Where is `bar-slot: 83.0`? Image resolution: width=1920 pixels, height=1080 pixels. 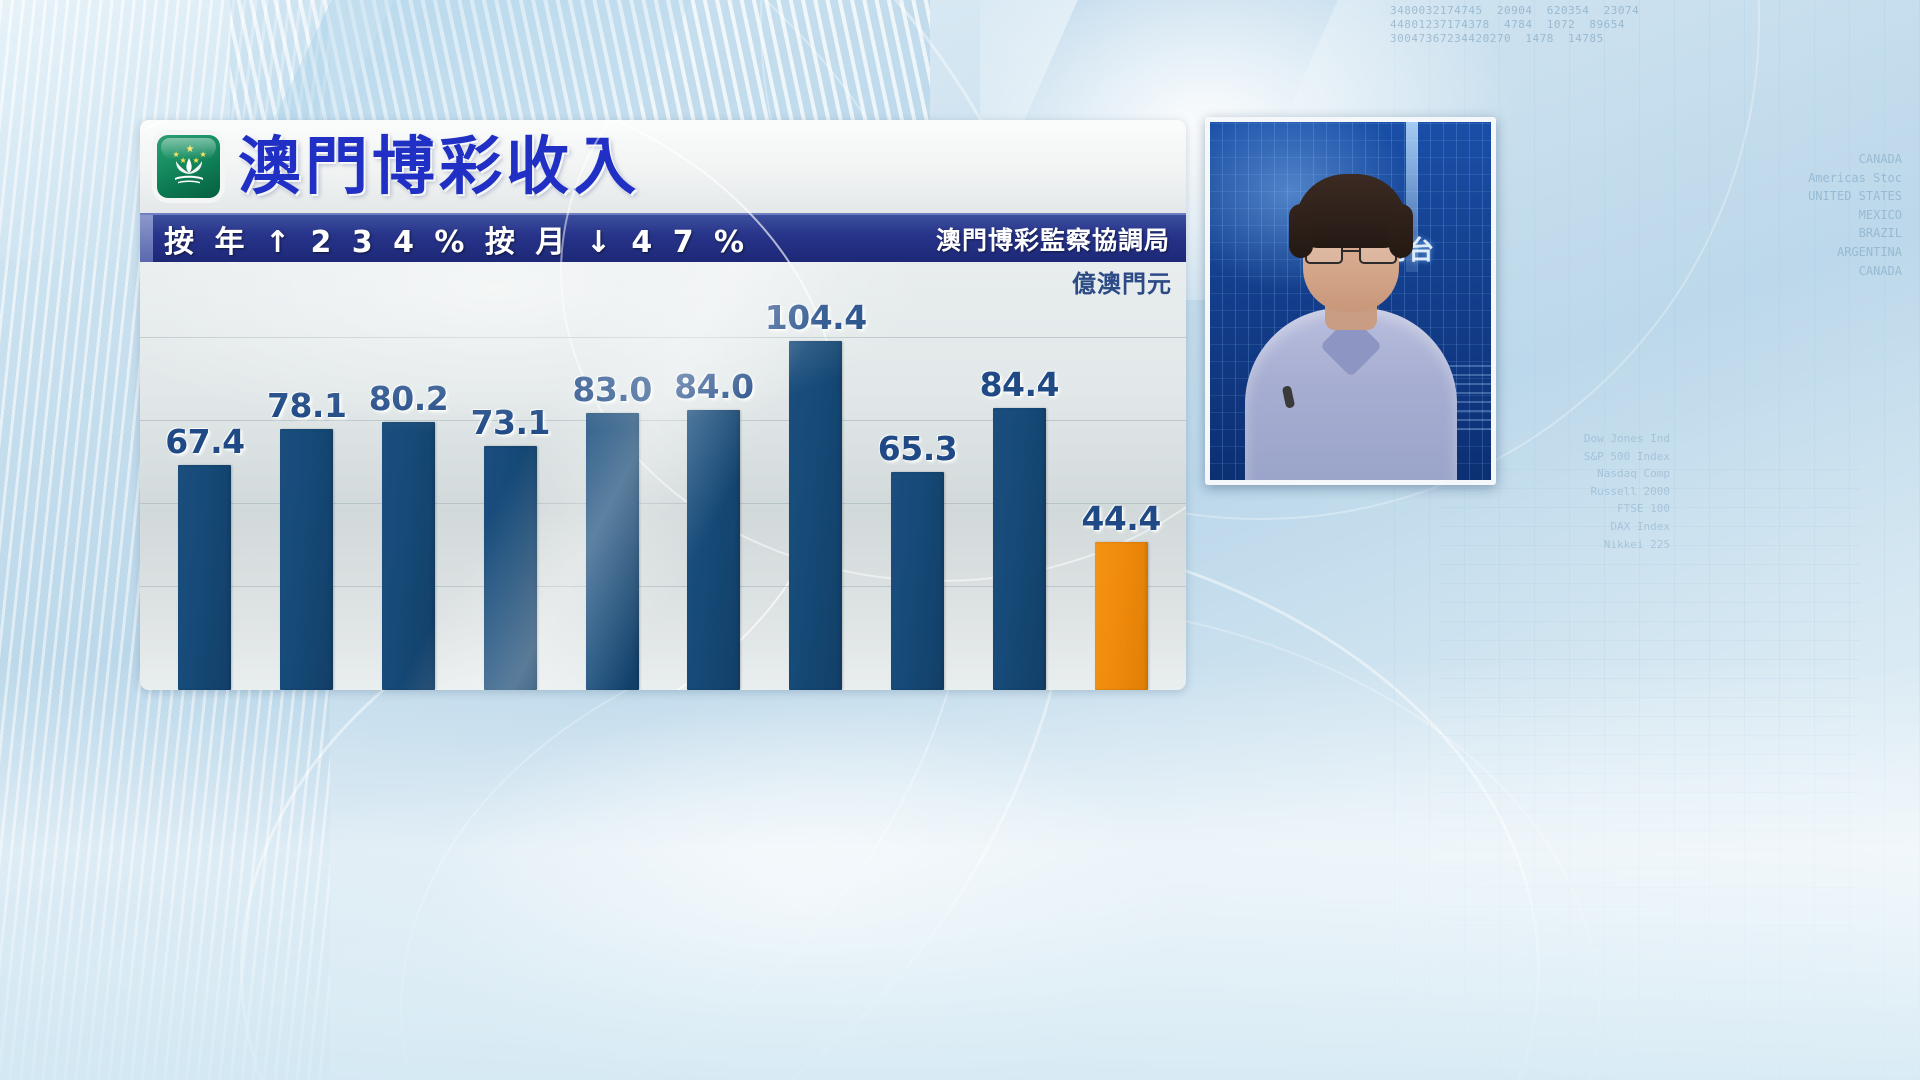
bar-slot: 83.0 is located at coordinates (612, 476).